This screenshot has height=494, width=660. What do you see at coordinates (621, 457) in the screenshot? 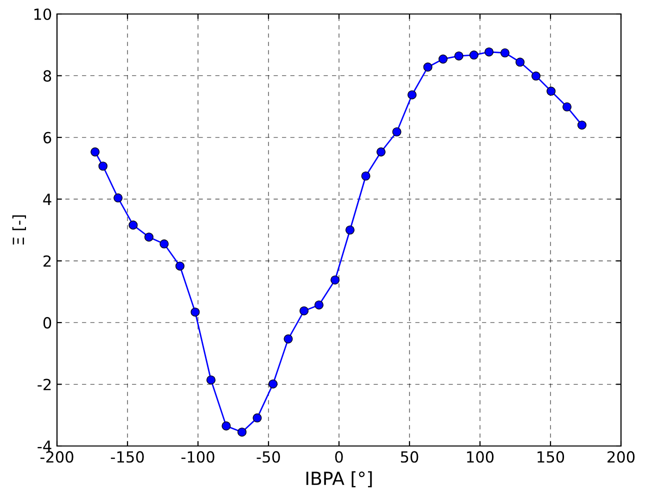
I see `x-tick-label: 200` at bounding box center [621, 457].